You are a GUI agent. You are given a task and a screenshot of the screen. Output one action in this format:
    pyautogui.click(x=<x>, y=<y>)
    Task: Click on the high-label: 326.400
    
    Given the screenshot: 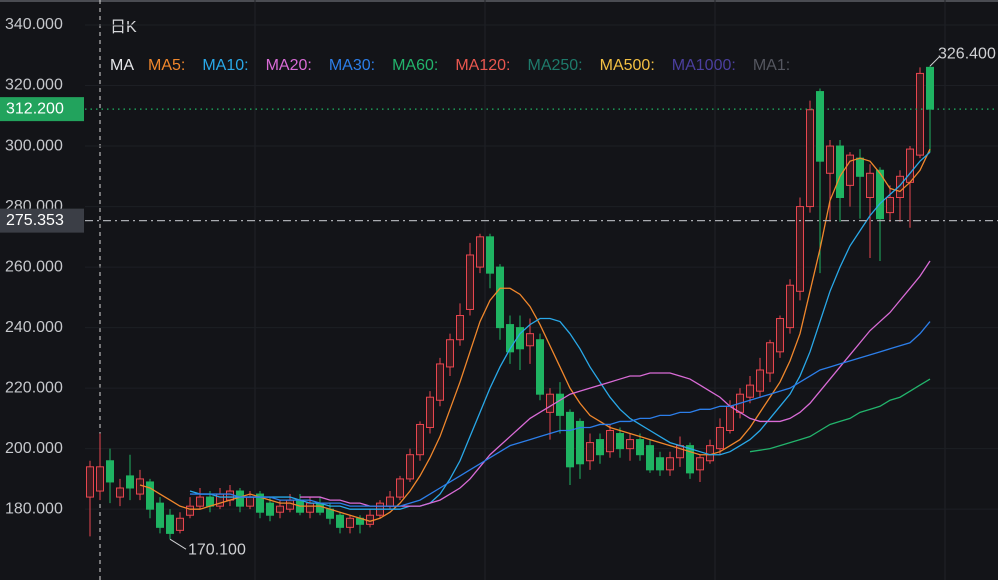 What is the action you would take?
    pyautogui.click(x=967, y=53)
    